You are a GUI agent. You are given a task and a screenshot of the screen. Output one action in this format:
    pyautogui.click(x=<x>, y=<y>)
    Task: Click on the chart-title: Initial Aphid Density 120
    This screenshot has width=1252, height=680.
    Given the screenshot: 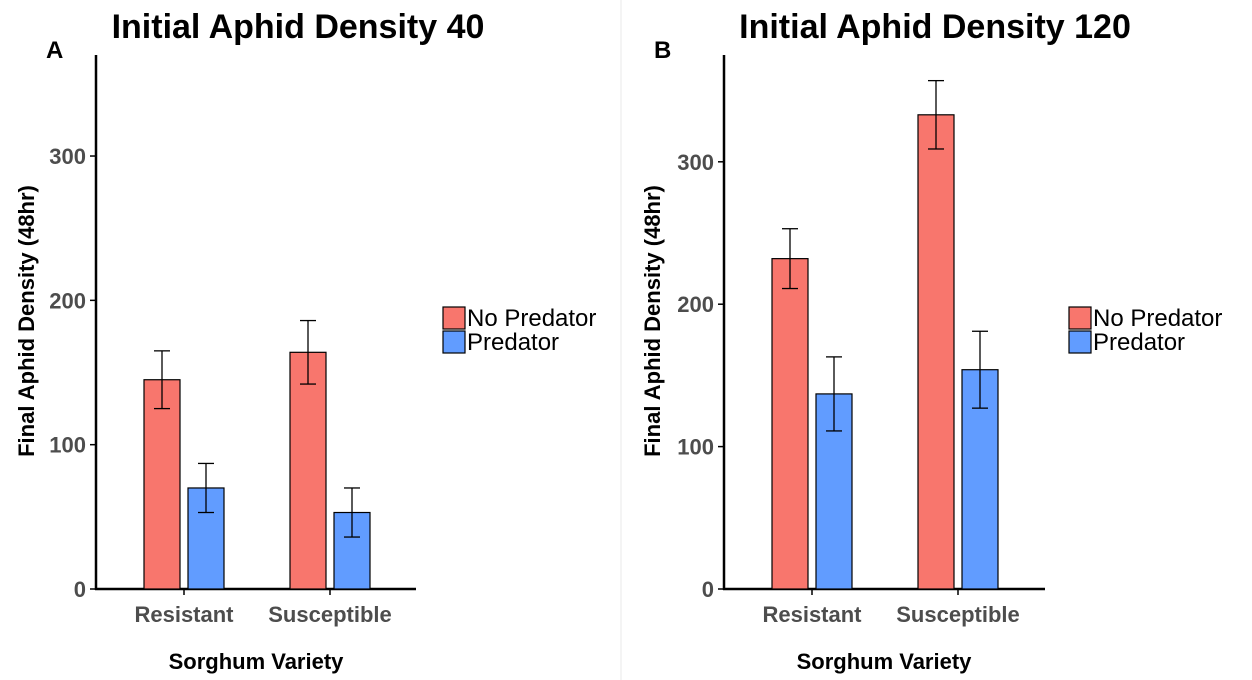 What is the action you would take?
    pyautogui.click(x=935, y=27)
    